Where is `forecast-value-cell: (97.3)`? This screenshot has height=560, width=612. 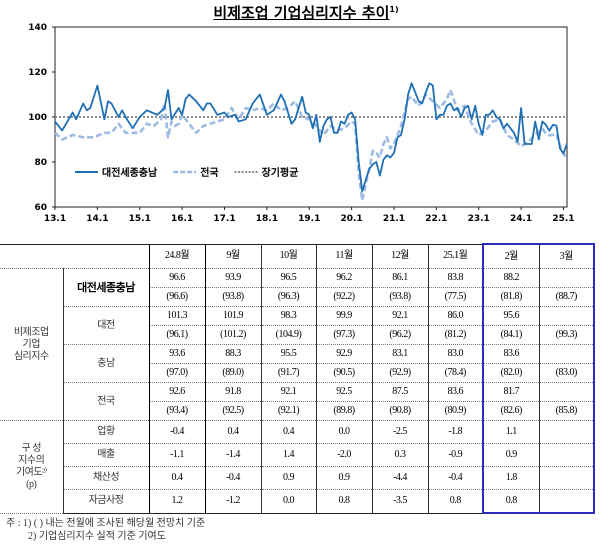
forecast-value-cell: (97.3) is located at coordinates (343, 335).